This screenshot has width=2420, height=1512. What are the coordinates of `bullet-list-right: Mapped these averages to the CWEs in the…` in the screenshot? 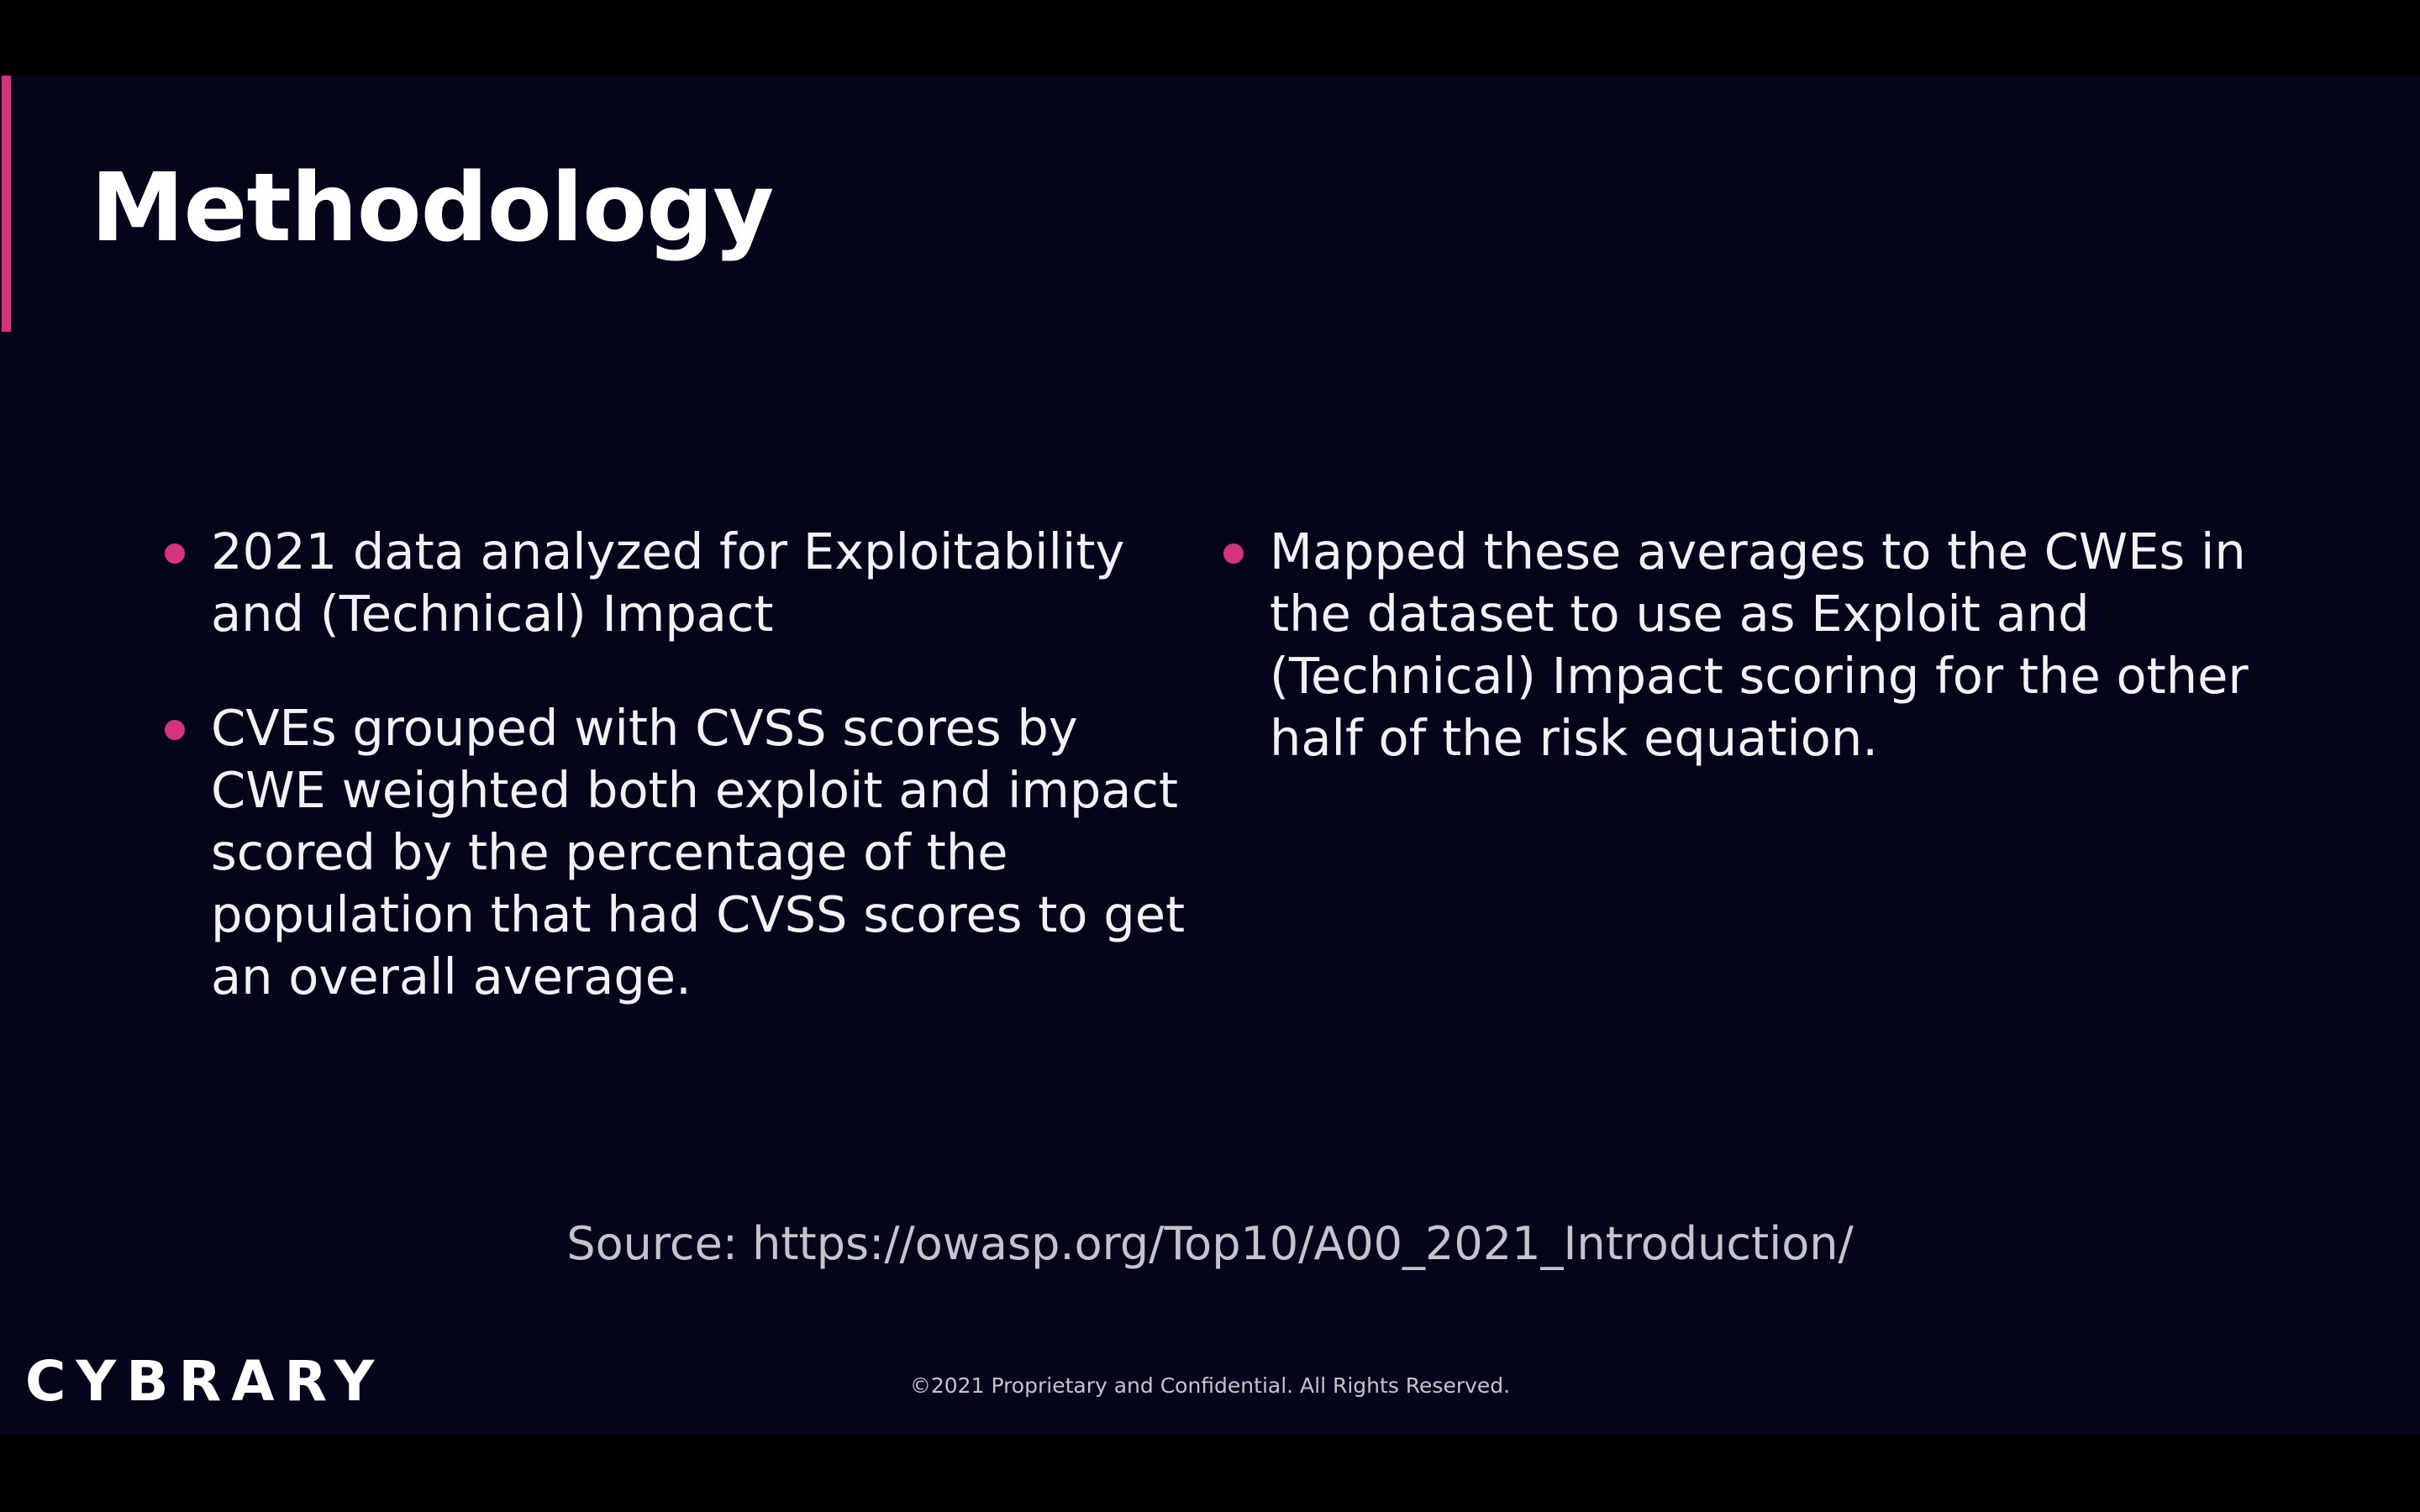 It's located at (1752, 671).